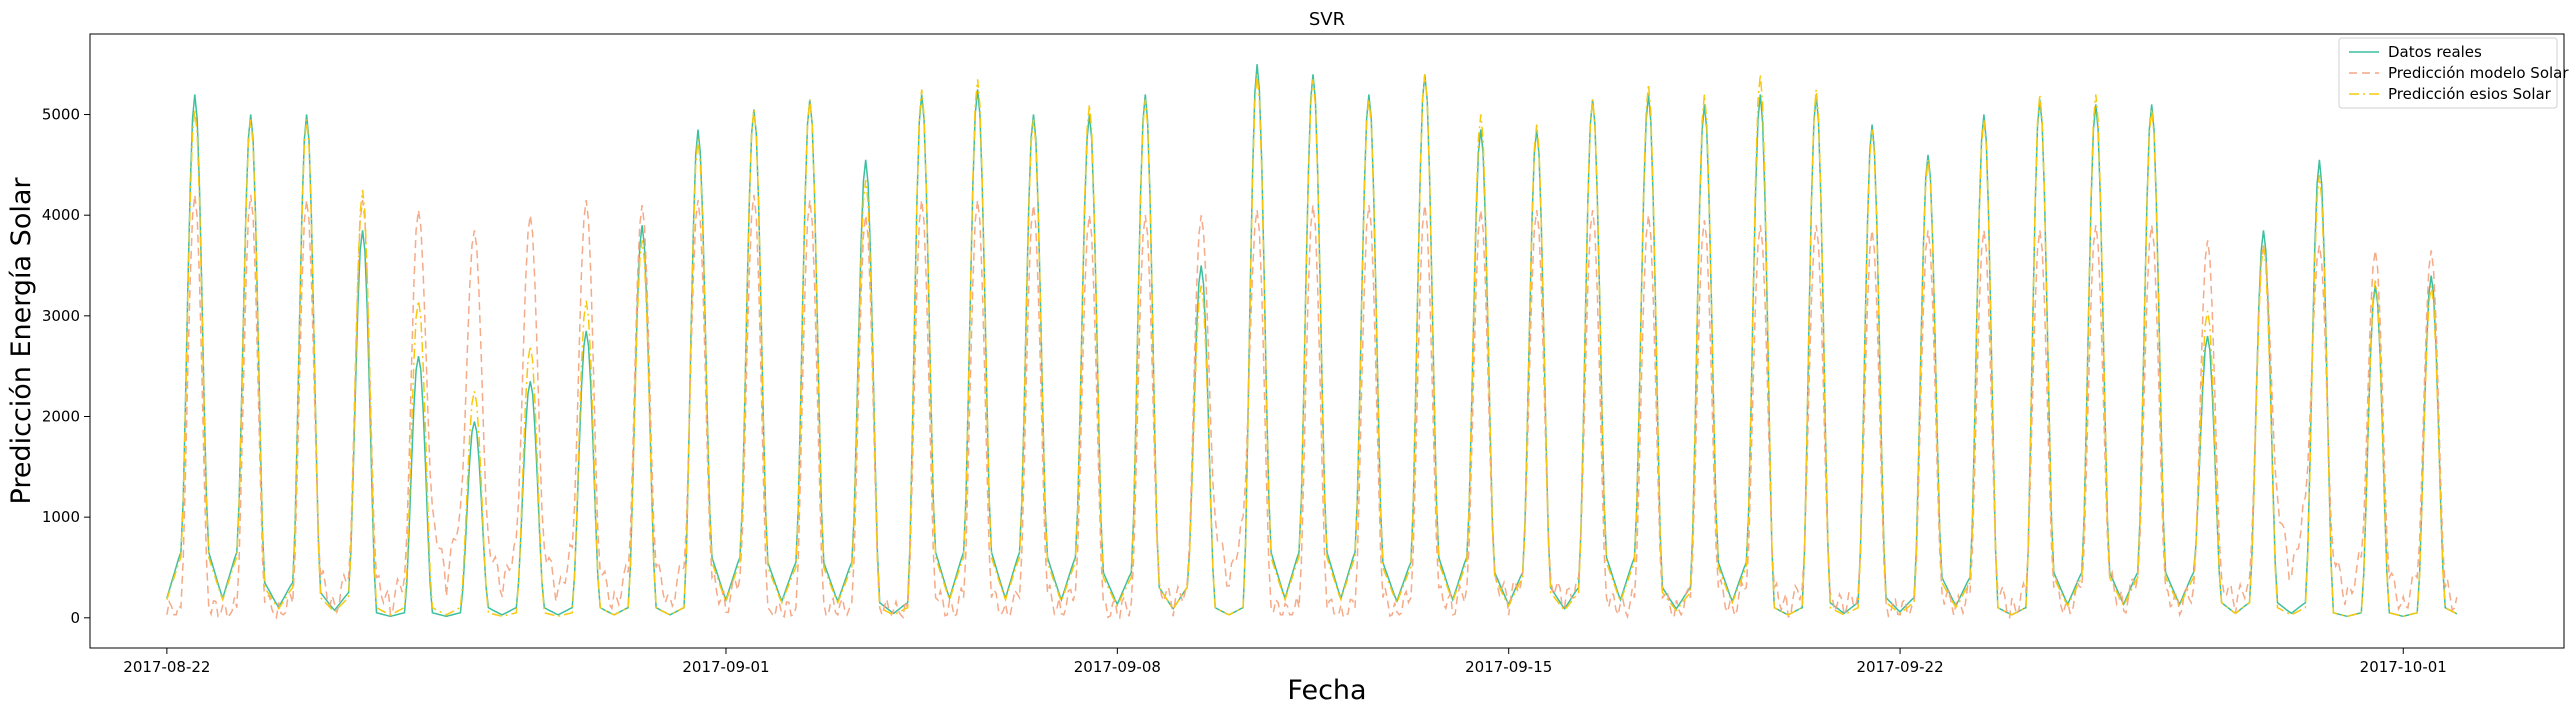  I want to click on x-tick-label: 2017-09-01, so click(725, 667).